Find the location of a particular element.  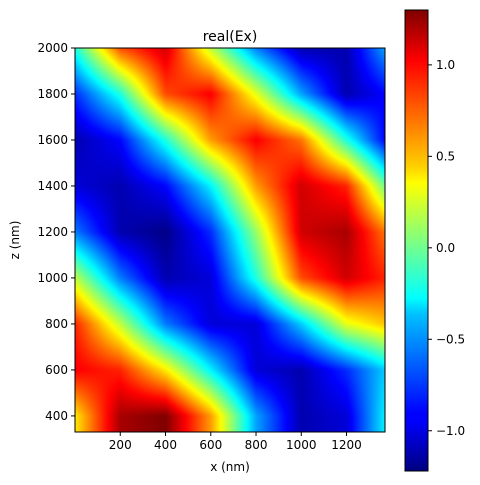

colorbar-tick-label: 1.0 is located at coordinates (445, 65).